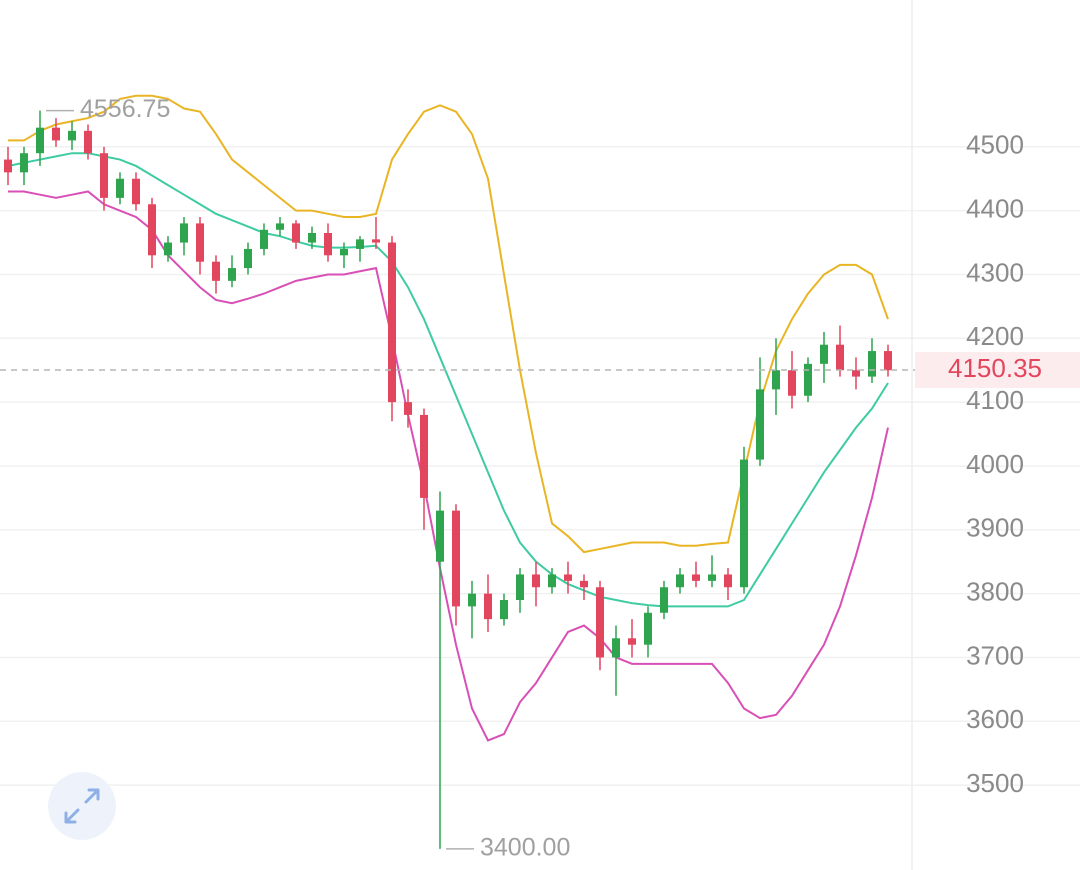 Image resolution: width=1080 pixels, height=870 pixels. Describe the element at coordinates (995, 719) in the screenshot. I see `y-tick-label: 3600` at that location.